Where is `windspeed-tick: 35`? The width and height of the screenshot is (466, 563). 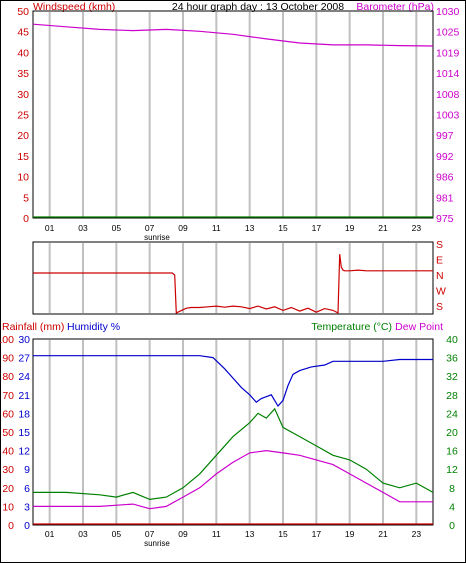 windspeed-tick: 35 is located at coordinates (23, 74).